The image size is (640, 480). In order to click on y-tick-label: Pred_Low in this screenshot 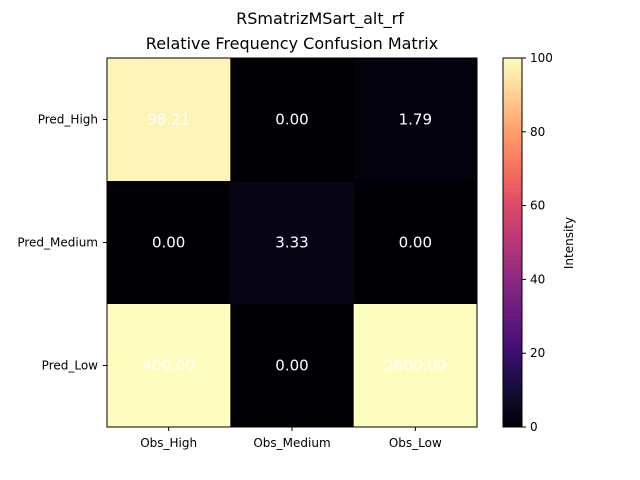, I will do `click(70, 366)`.